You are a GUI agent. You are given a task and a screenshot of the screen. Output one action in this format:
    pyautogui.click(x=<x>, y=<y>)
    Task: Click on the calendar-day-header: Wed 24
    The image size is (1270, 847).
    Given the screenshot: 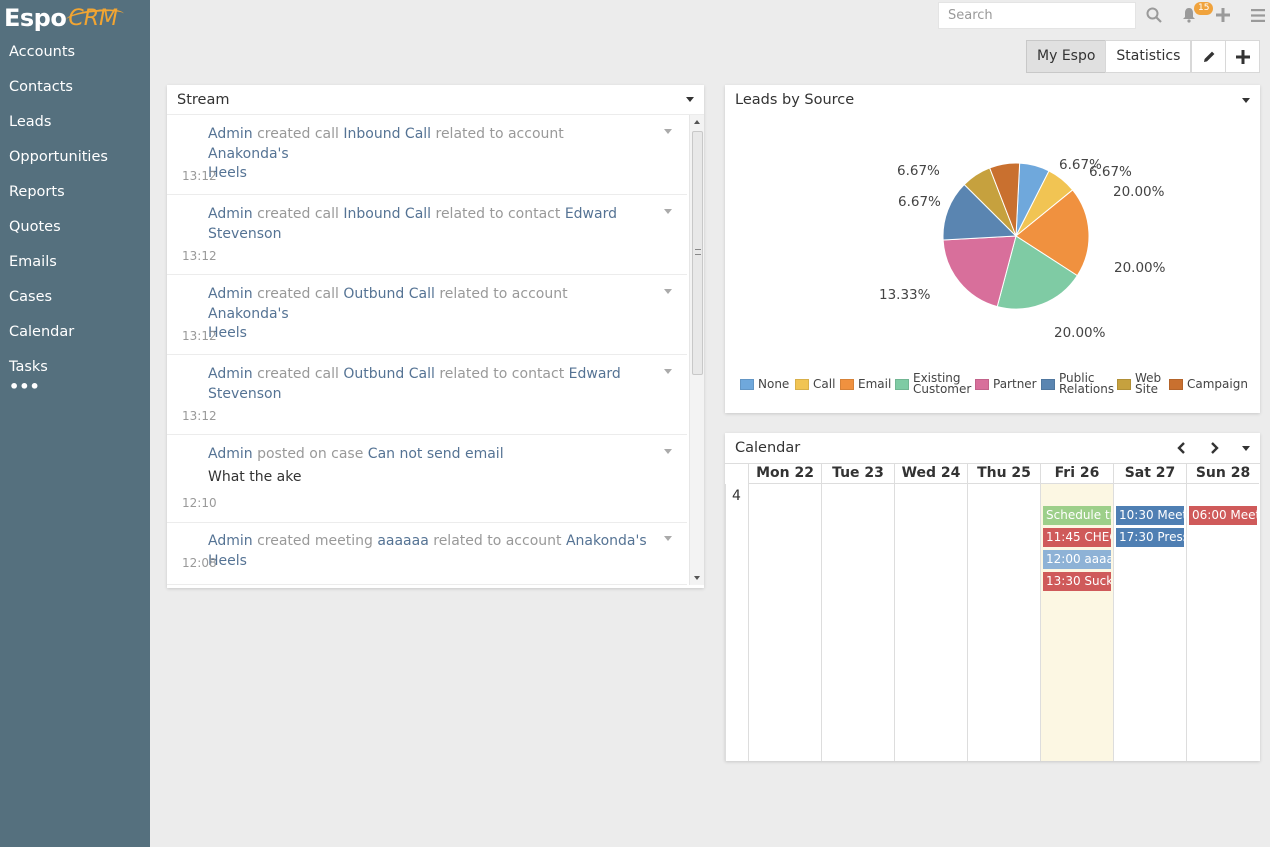 What is the action you would take?
    pyautogui.click(x=930, y=473)
    